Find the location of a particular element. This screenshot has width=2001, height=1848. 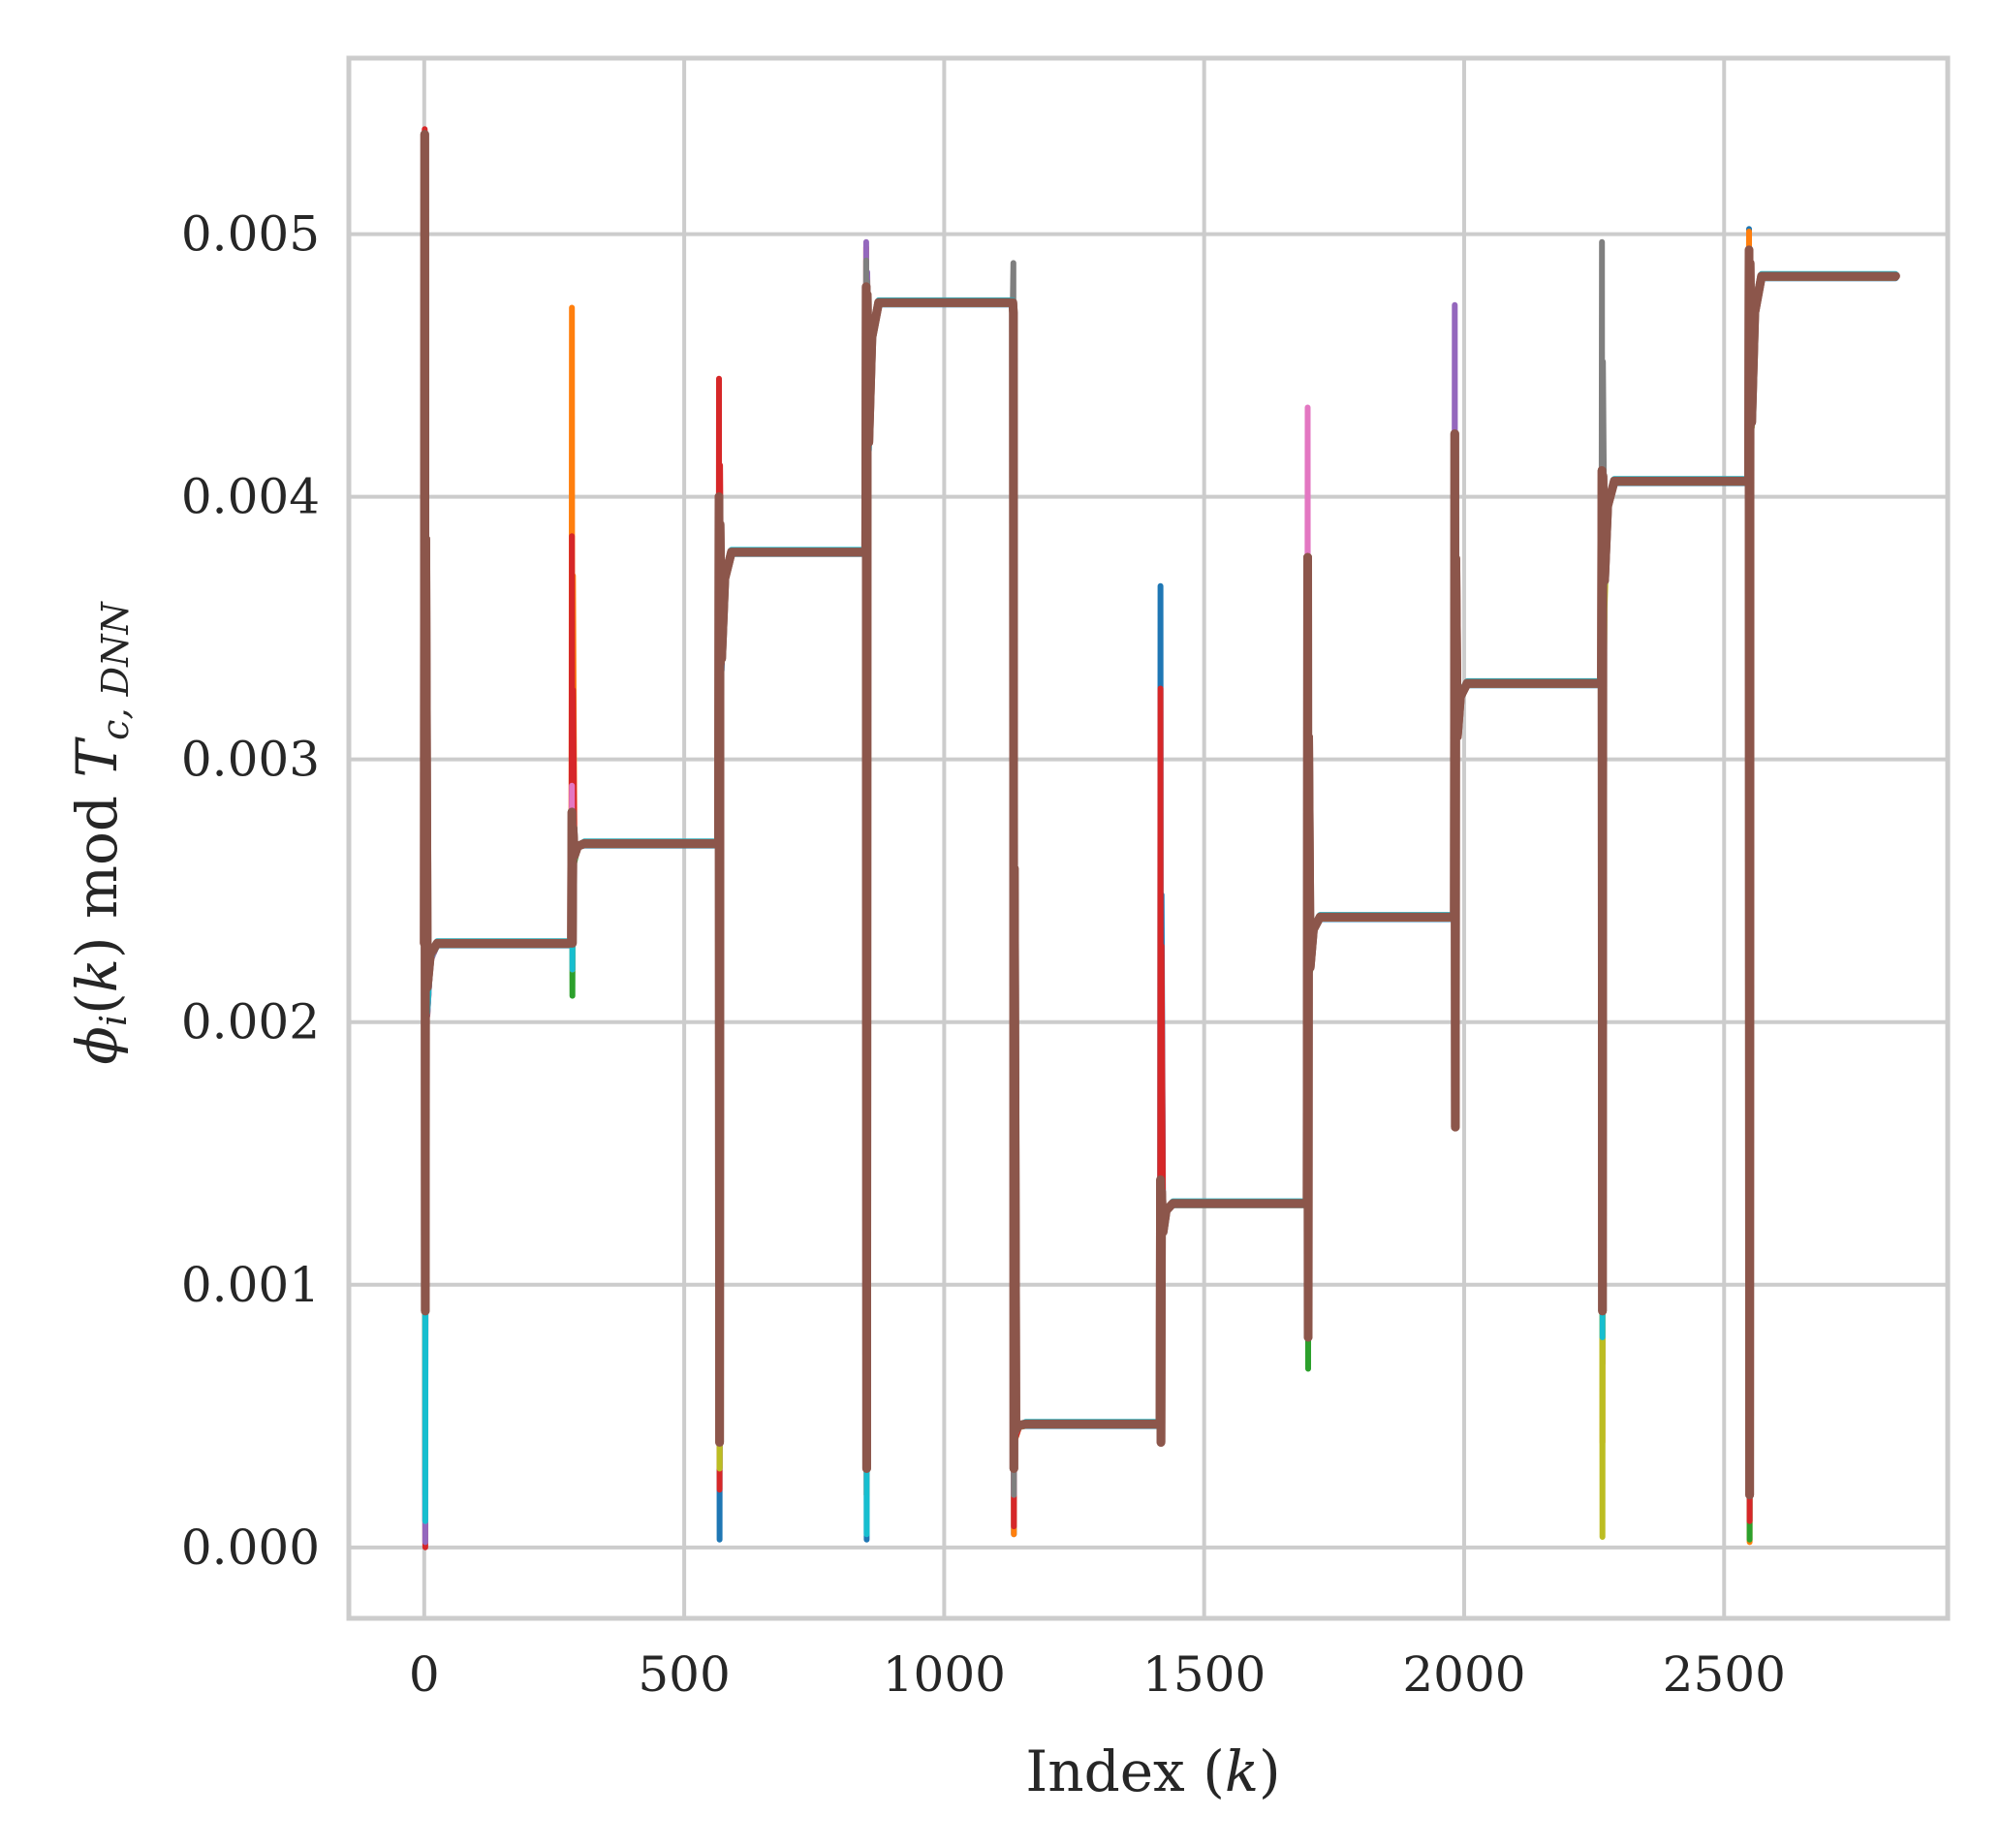

y-tick-label: 0.002 is located at coordinates (250, 1022).